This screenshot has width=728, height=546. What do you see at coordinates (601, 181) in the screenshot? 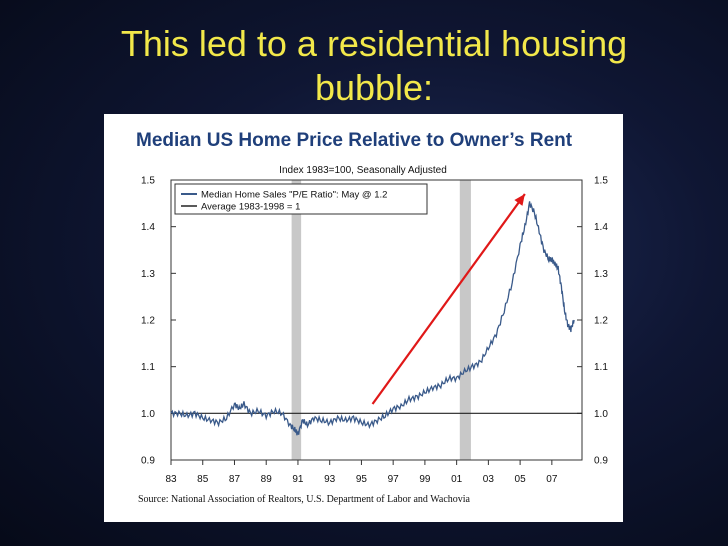
I see `y-tick-label-right: 1.5` at bounding box center [601, 181].